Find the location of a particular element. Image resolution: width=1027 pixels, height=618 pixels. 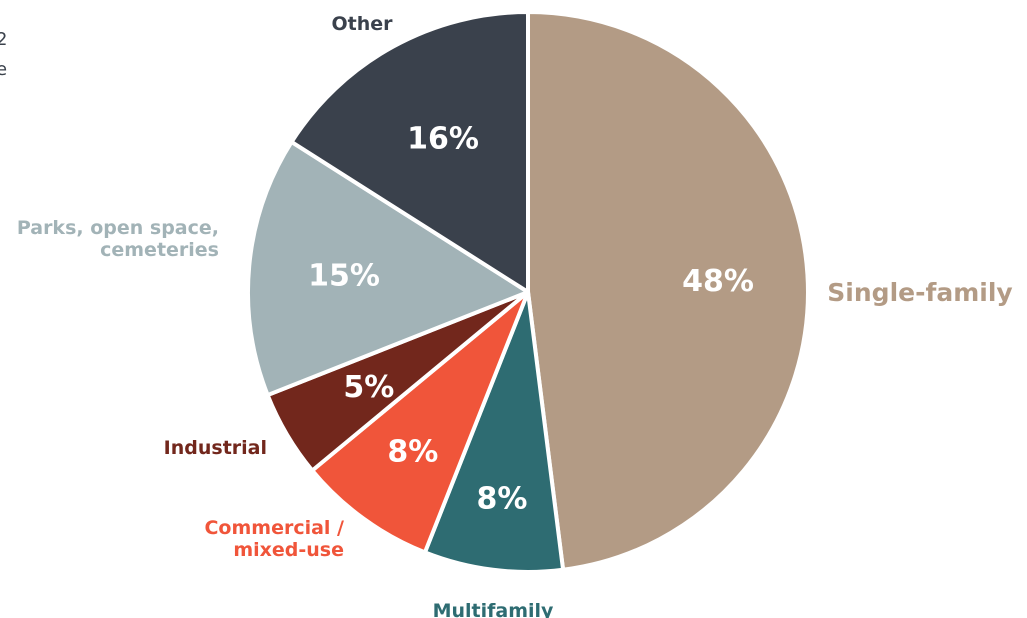

category-label-6: Other is located at coordinates (362, 24).